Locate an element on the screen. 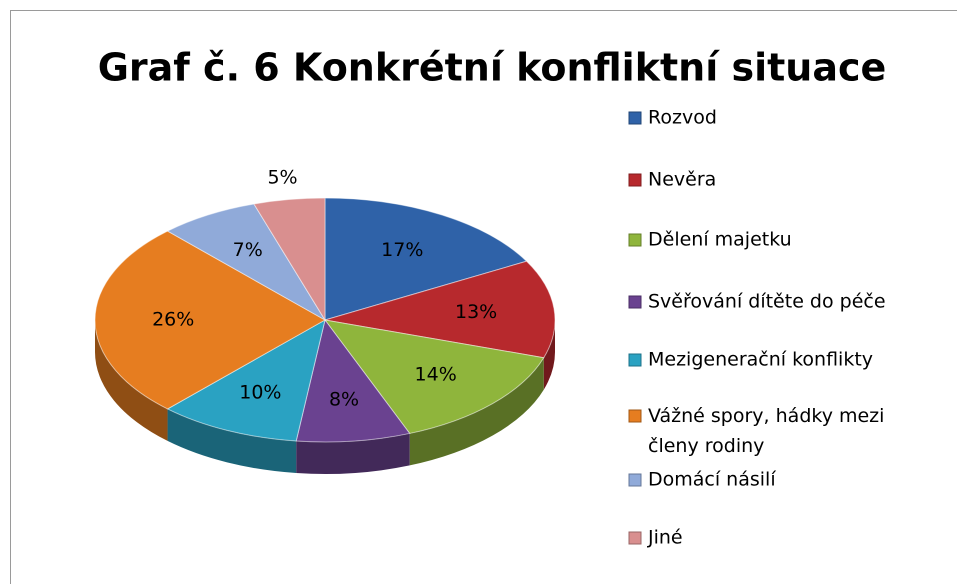 This screenshot has width=957, height=588. data-label: 14% is located at coordinates (436, 375).